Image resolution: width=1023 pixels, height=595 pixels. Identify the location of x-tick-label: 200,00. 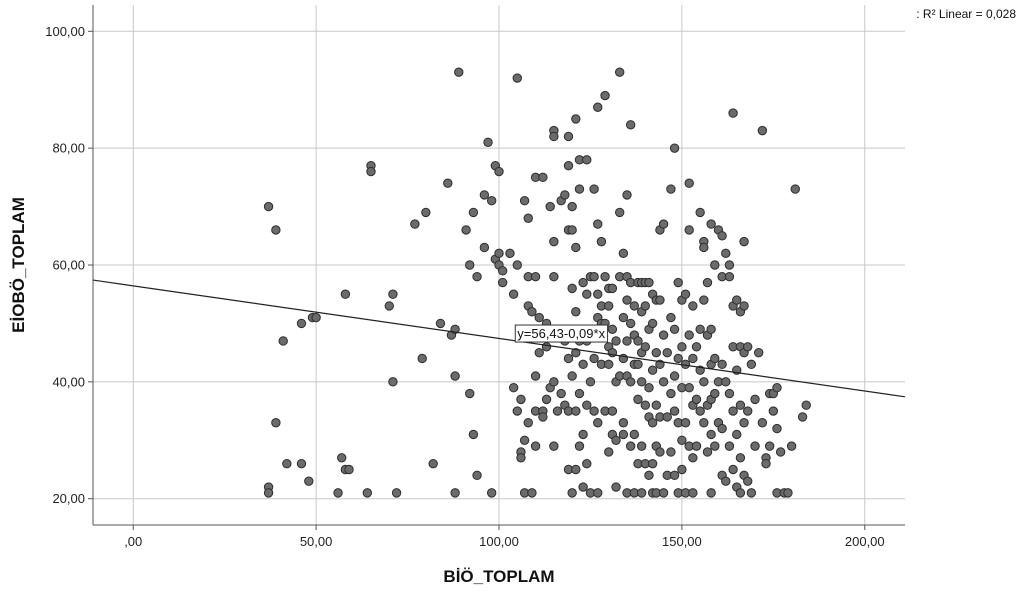
(865, 541).